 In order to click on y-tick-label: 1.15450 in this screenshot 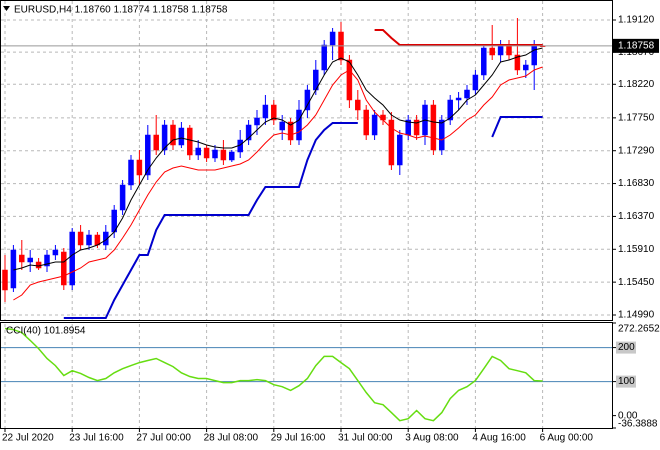, I will do `click(636, 282)`.